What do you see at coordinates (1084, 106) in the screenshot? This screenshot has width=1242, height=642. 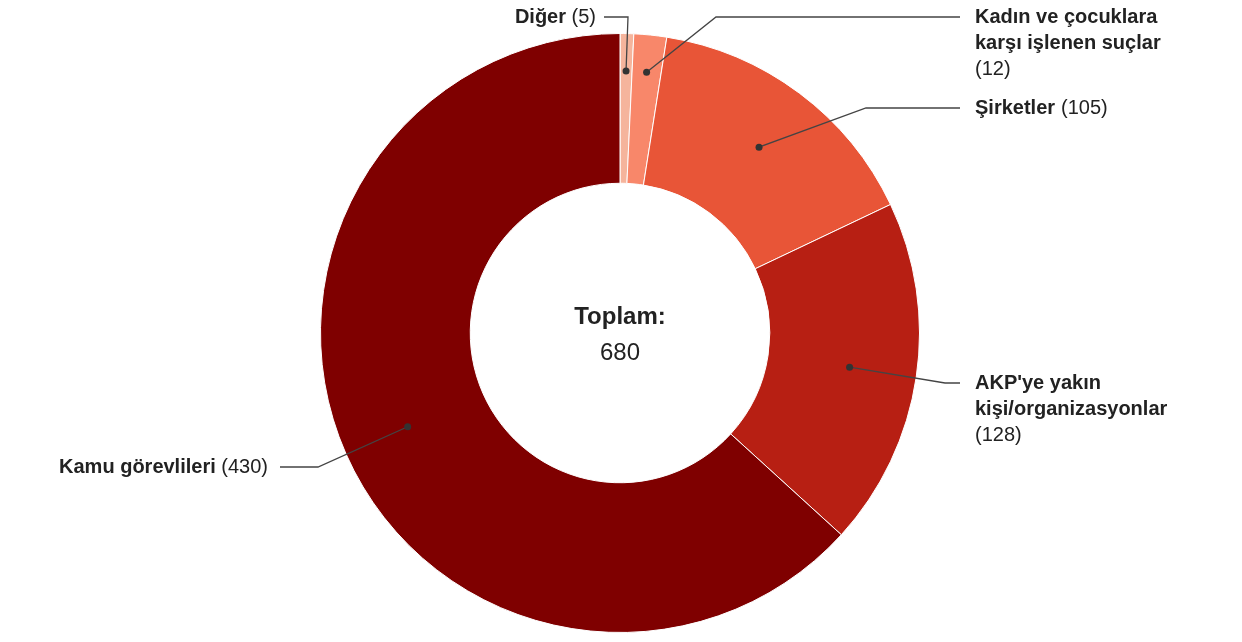 I see `data-label: (105)` at bounding box center [1084, 106].